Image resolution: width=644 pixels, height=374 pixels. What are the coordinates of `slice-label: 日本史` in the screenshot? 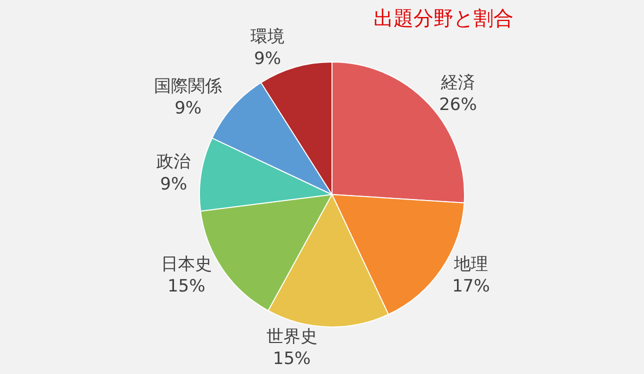 It's located at (186, 264).